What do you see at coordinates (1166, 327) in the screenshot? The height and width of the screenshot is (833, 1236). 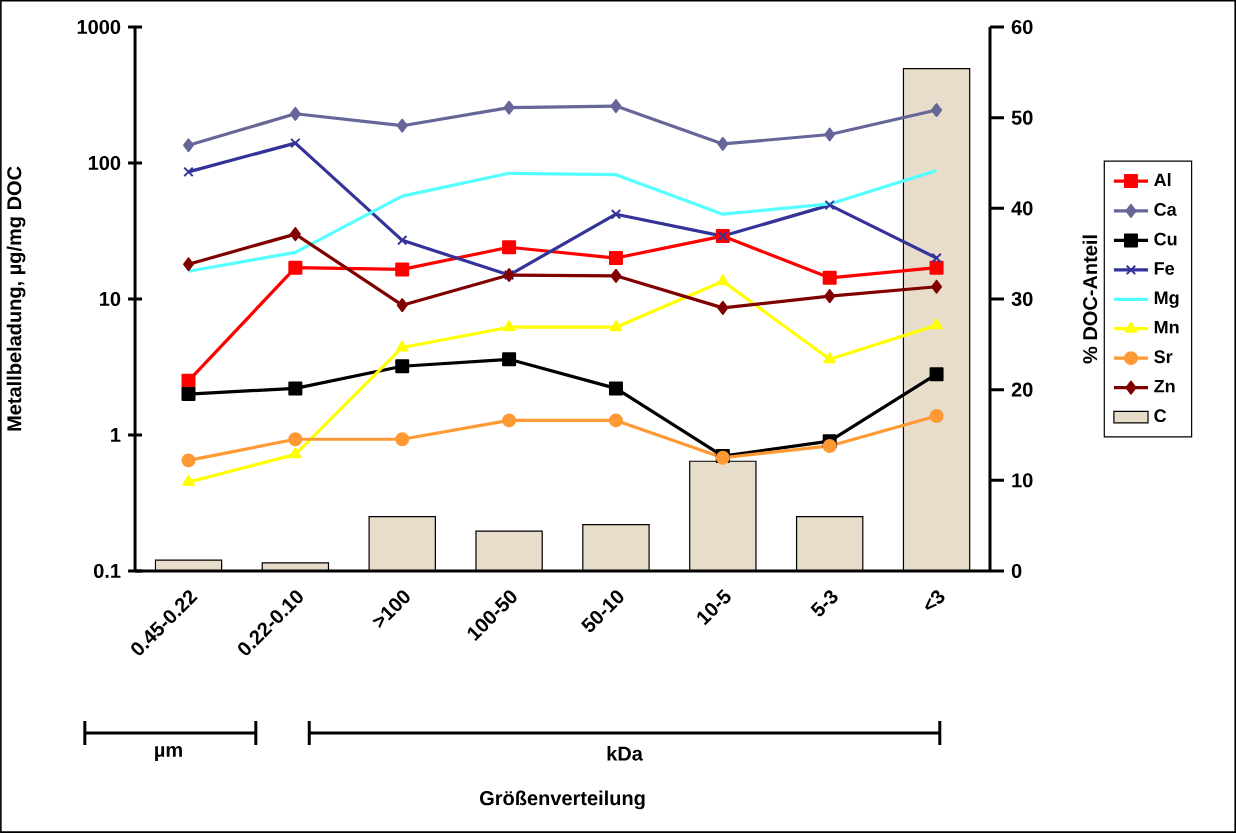 I see `legend-label: Mn` at bounding box center [1166, 327].